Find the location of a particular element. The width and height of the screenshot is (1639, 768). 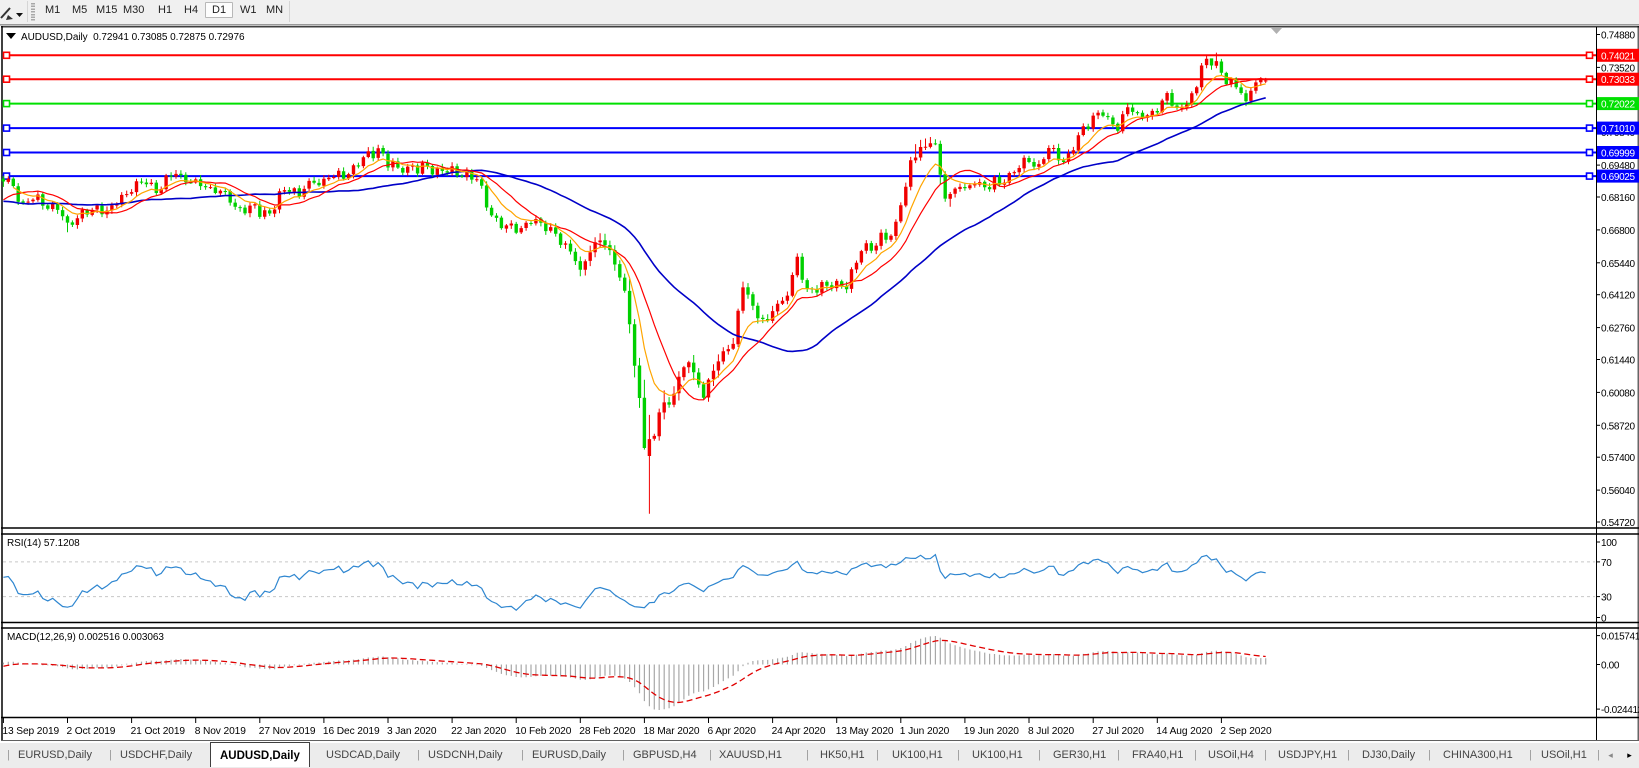

svg-text: 0.68160 is located at coordinates (1618, 198).